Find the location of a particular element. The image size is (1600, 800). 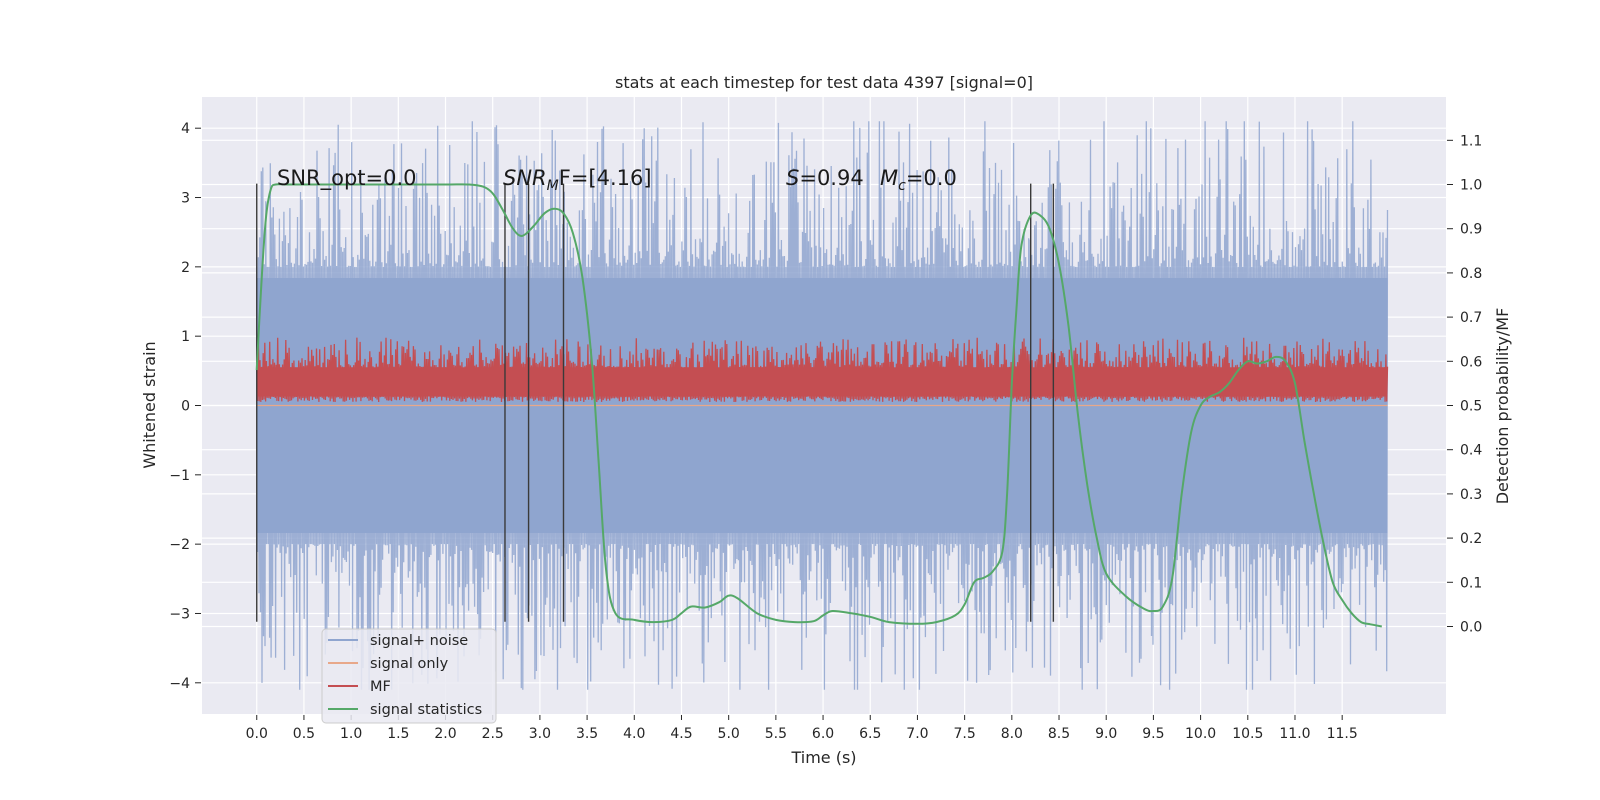

y2-tick-label: 0.4 is located at coordinates (1471, 451).